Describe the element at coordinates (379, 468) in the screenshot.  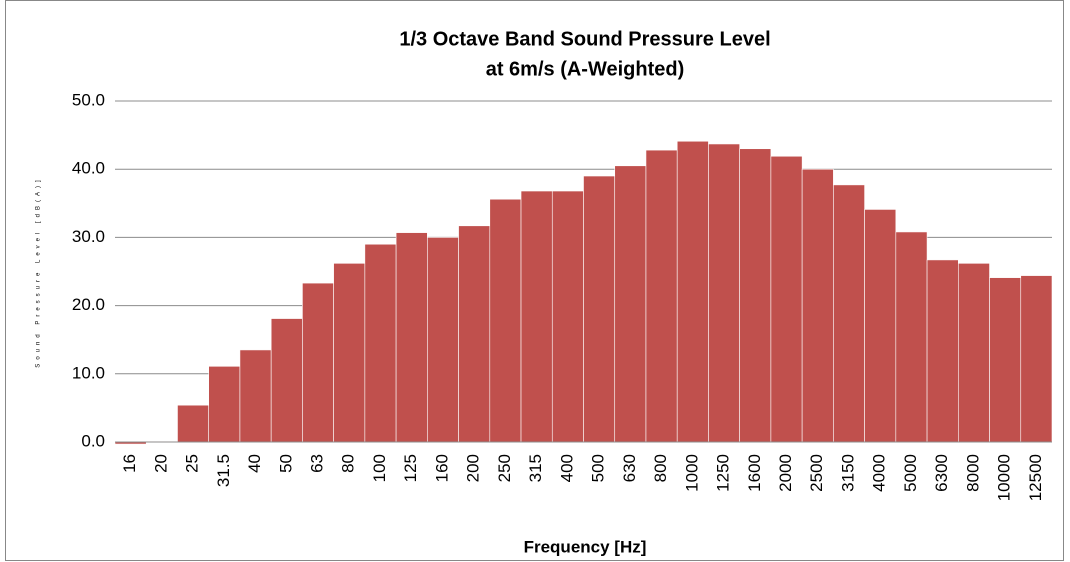
I see `x-tick-label: 100` at that location.